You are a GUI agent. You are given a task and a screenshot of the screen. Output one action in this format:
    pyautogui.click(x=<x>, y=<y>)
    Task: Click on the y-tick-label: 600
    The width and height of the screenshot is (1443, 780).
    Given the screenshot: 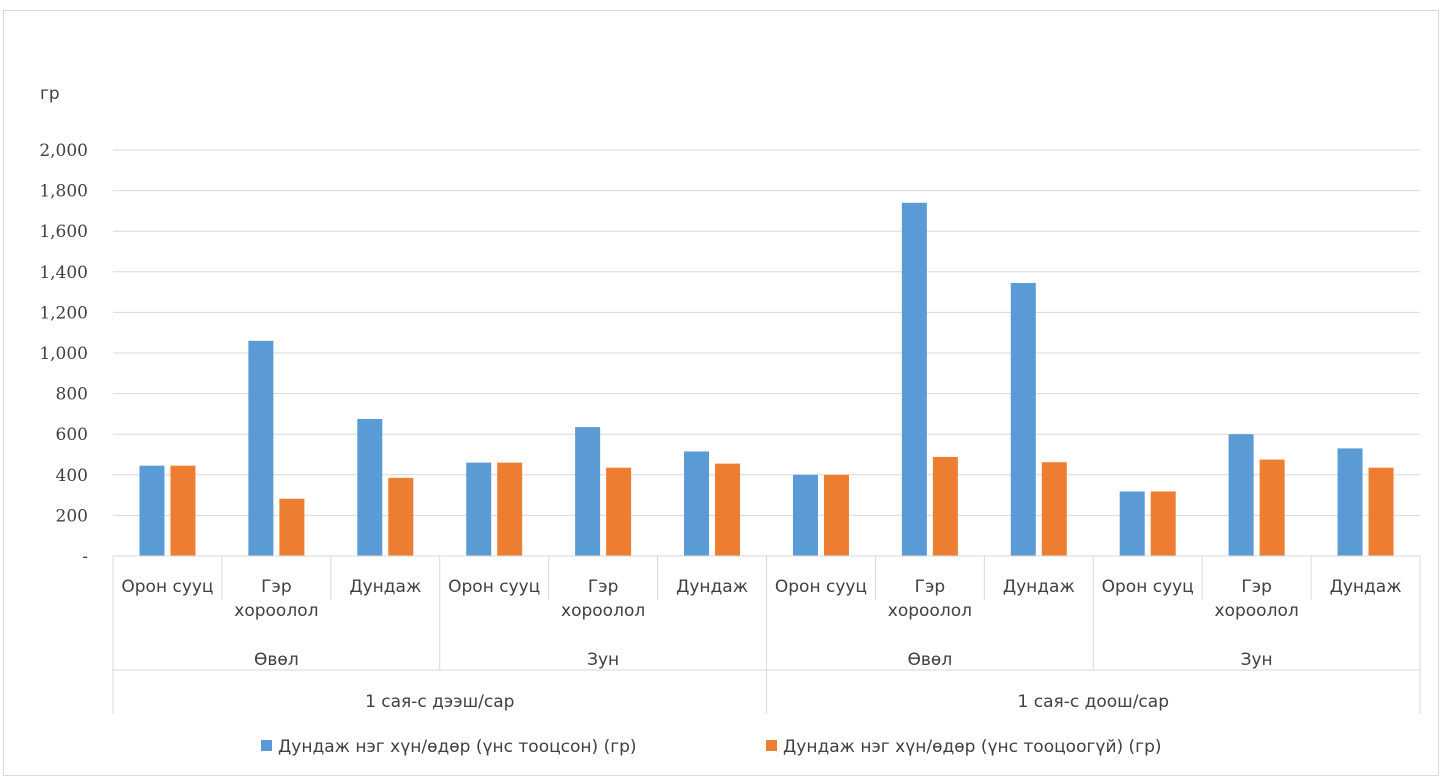 What is the action you would take?
    pyautogui.click(x=72, y=435)
    